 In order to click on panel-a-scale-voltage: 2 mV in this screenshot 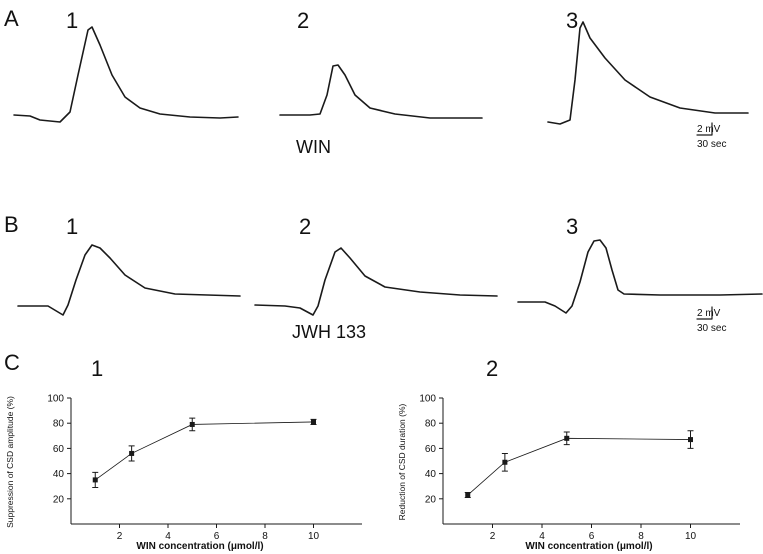, I will do `click(709, 129)`.